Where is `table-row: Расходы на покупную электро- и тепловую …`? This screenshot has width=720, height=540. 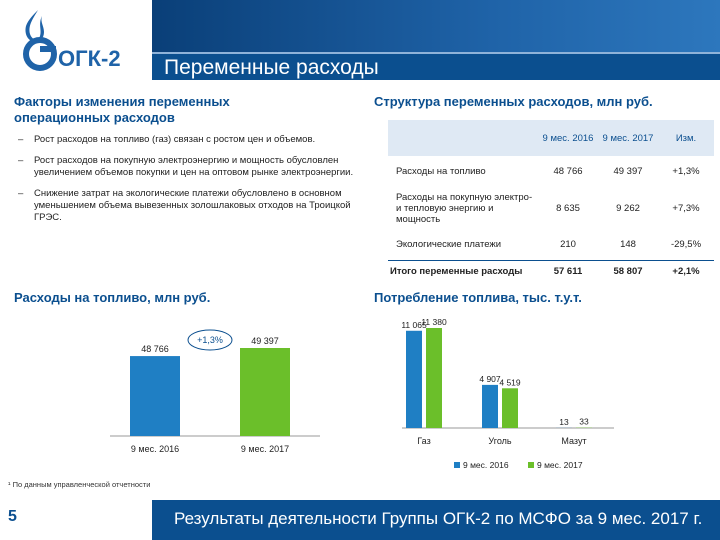 table-row: Расходы на покупную электро- и тепловую … is located at coordinates (551, 208).